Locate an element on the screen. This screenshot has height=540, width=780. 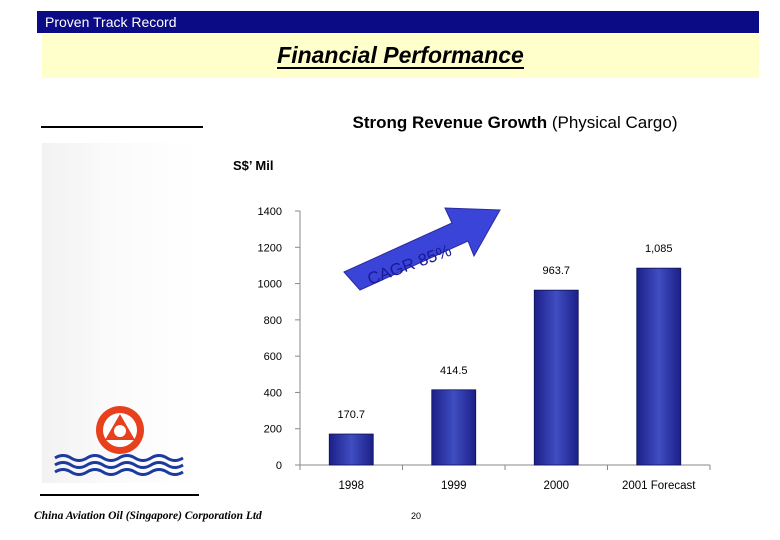
cagr-arrow-shape is located at coordinates (422, 249).